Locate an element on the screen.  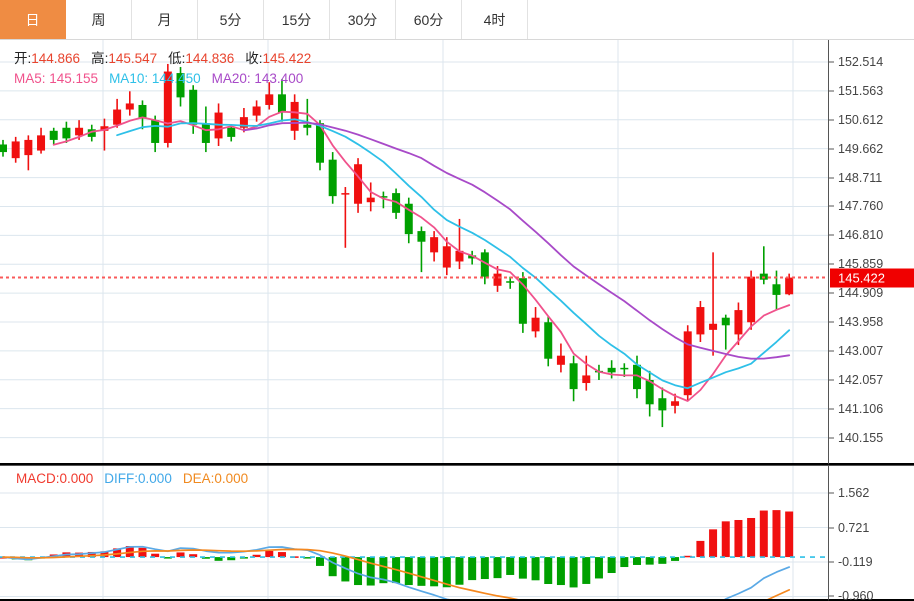
tab-1: 周 is located at coordinates (99, 19).